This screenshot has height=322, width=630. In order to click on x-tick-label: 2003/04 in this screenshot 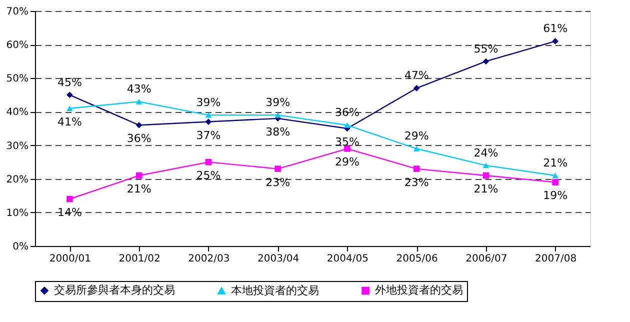, I will do `click(279, 259)`.